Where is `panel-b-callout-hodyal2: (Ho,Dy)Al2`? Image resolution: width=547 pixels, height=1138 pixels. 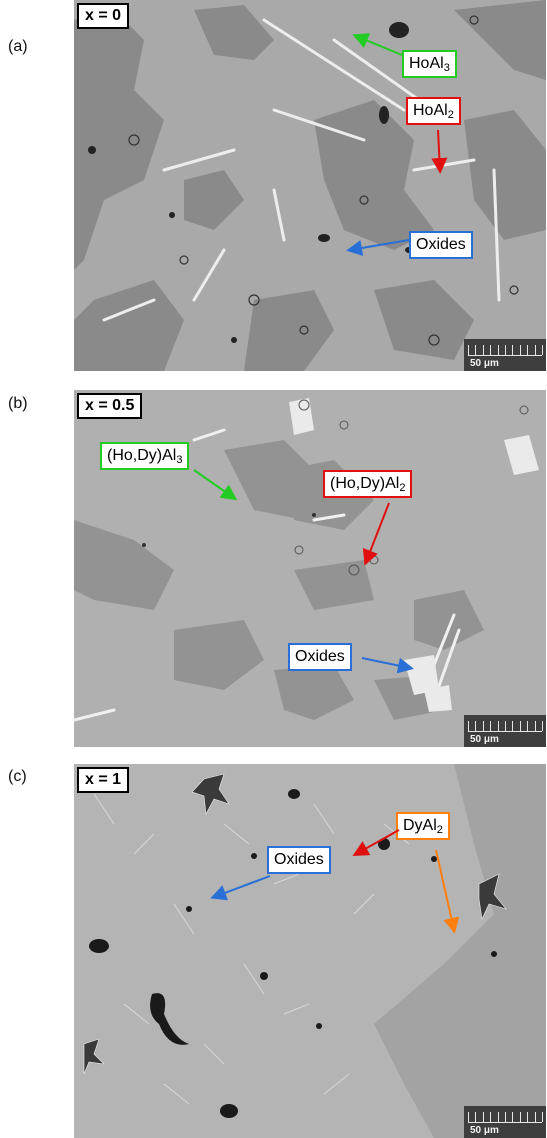 panel-b-callout-hodyal2: (Ho,Dy)Al2 is located at coordinates (368, 484).